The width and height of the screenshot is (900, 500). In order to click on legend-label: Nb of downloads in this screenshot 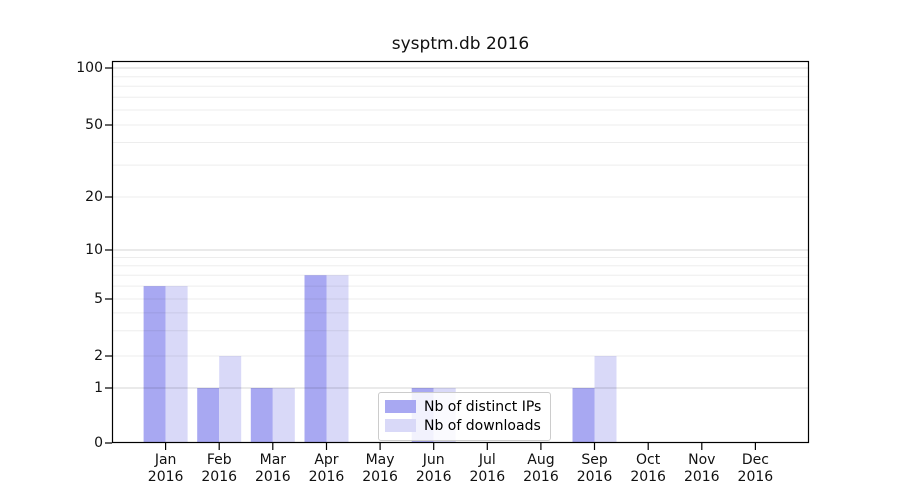, I will do `click(482, 425)`.